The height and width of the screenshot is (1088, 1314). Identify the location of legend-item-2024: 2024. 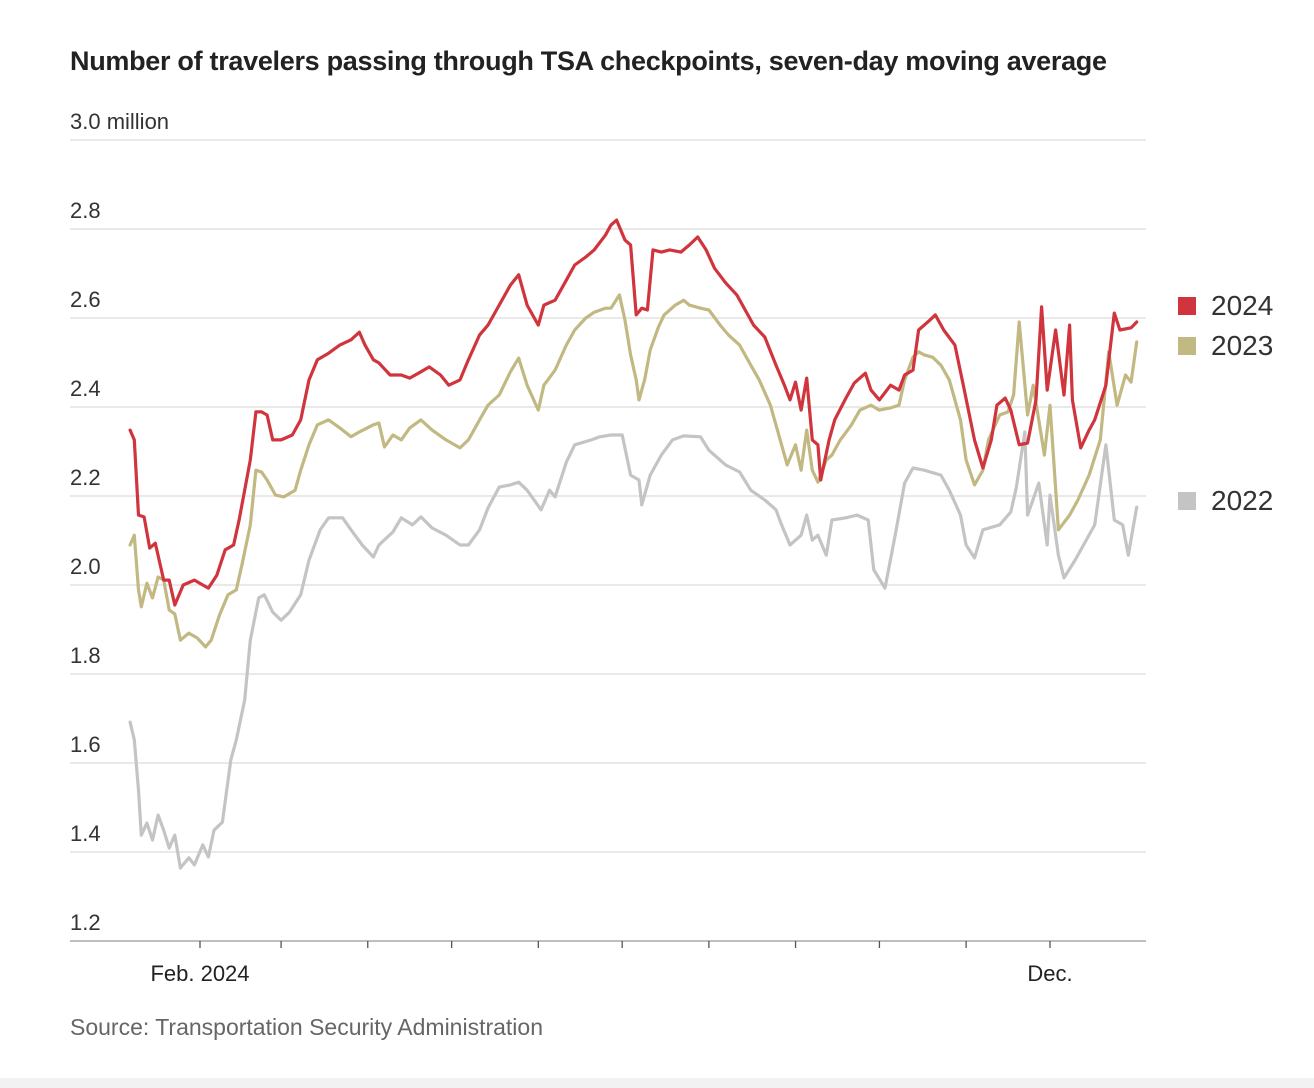
(1225, 306).